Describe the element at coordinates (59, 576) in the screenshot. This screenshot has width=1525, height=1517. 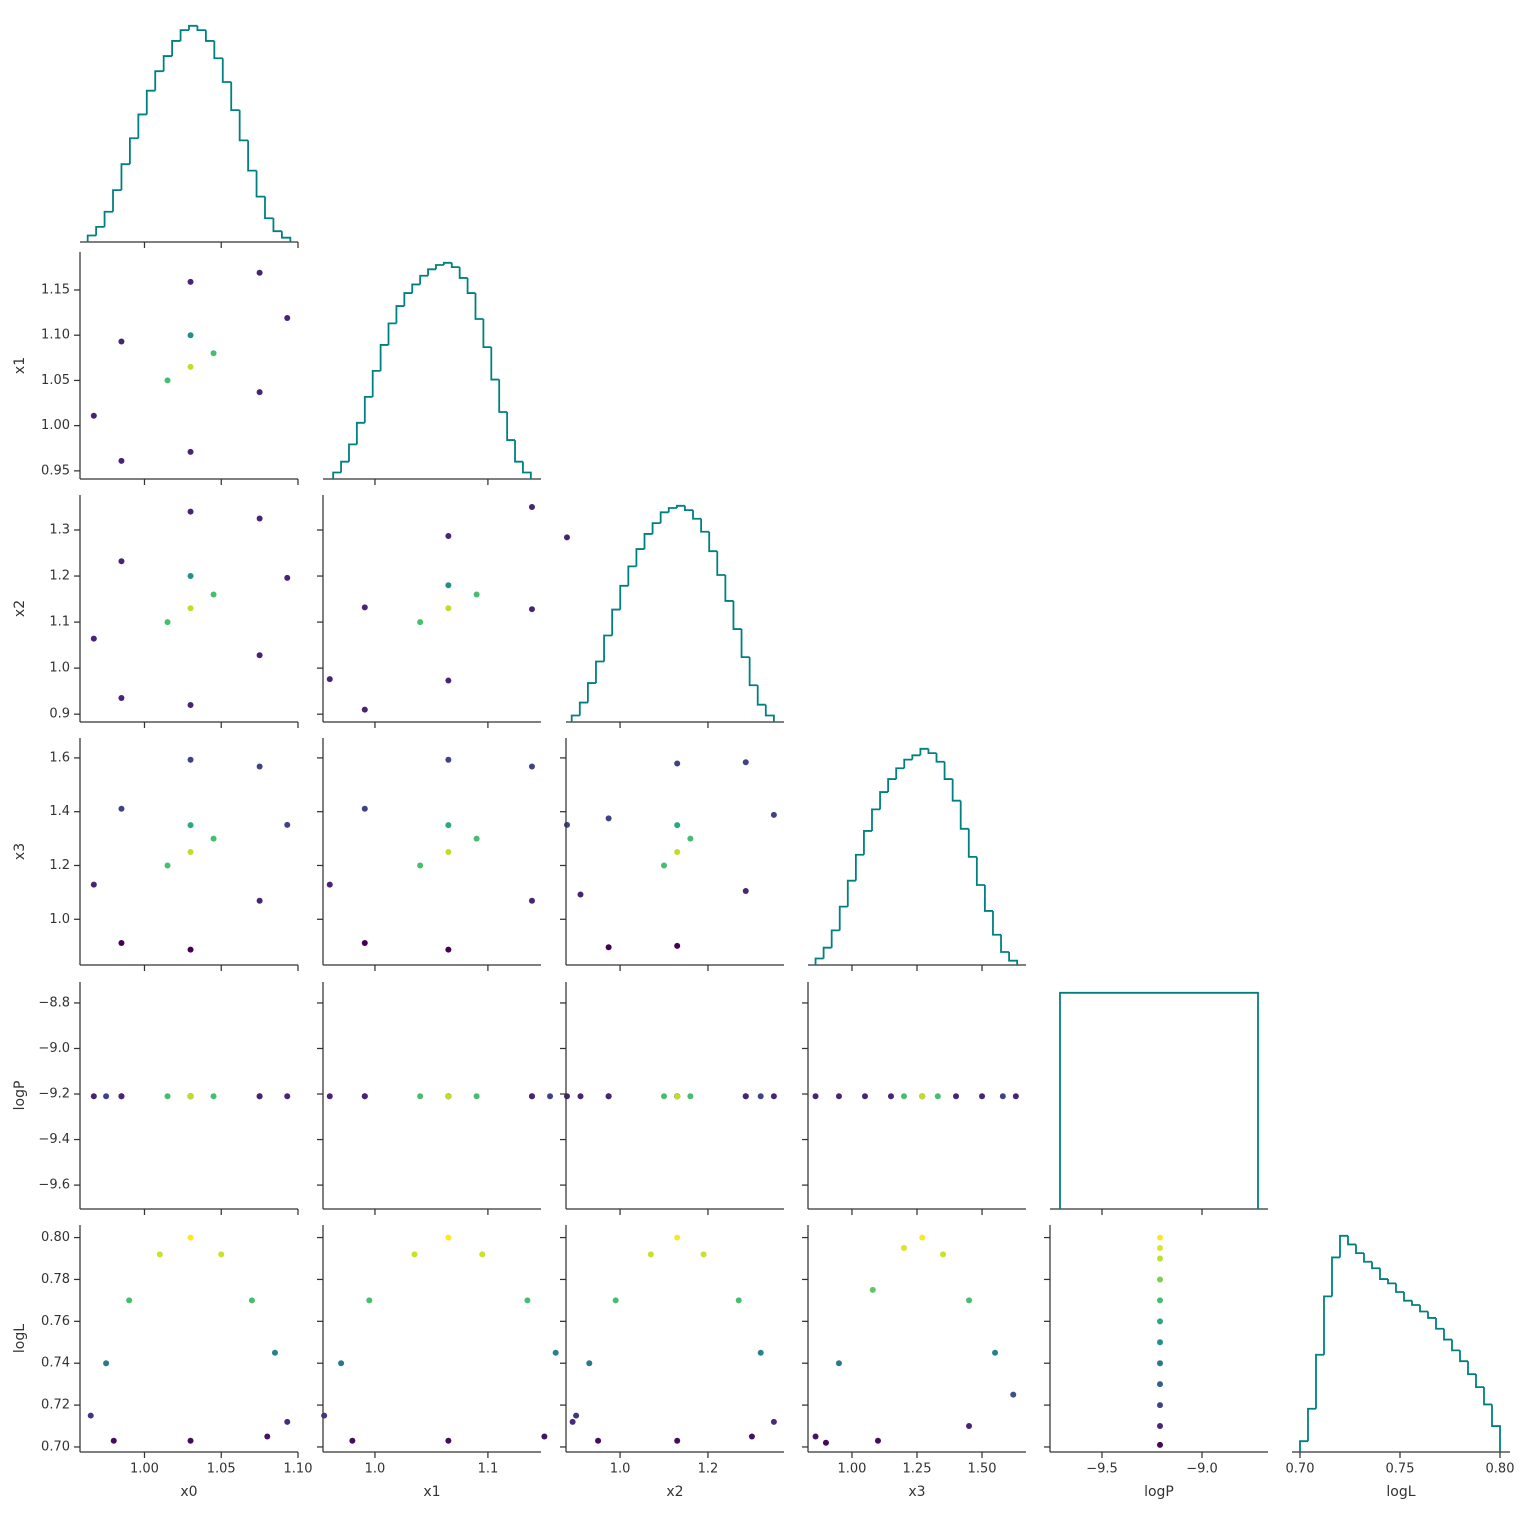
I see `y-tick-label: 1.2` at that location.